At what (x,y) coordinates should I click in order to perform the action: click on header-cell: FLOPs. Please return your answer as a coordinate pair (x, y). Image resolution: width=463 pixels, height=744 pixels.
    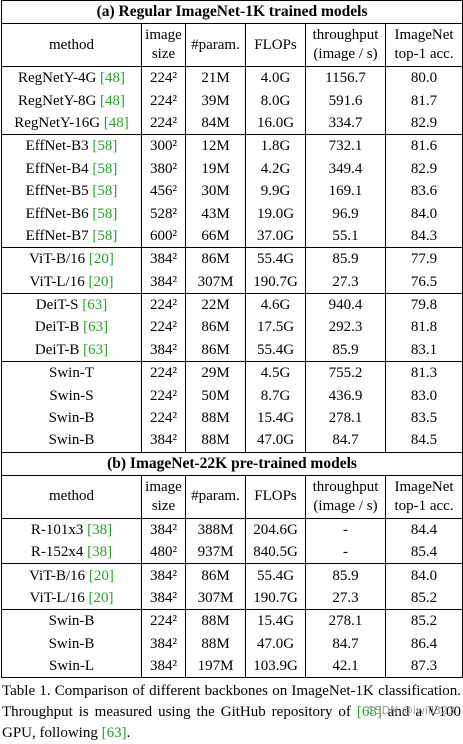
    Looking at the image, I should click on (275, 45).